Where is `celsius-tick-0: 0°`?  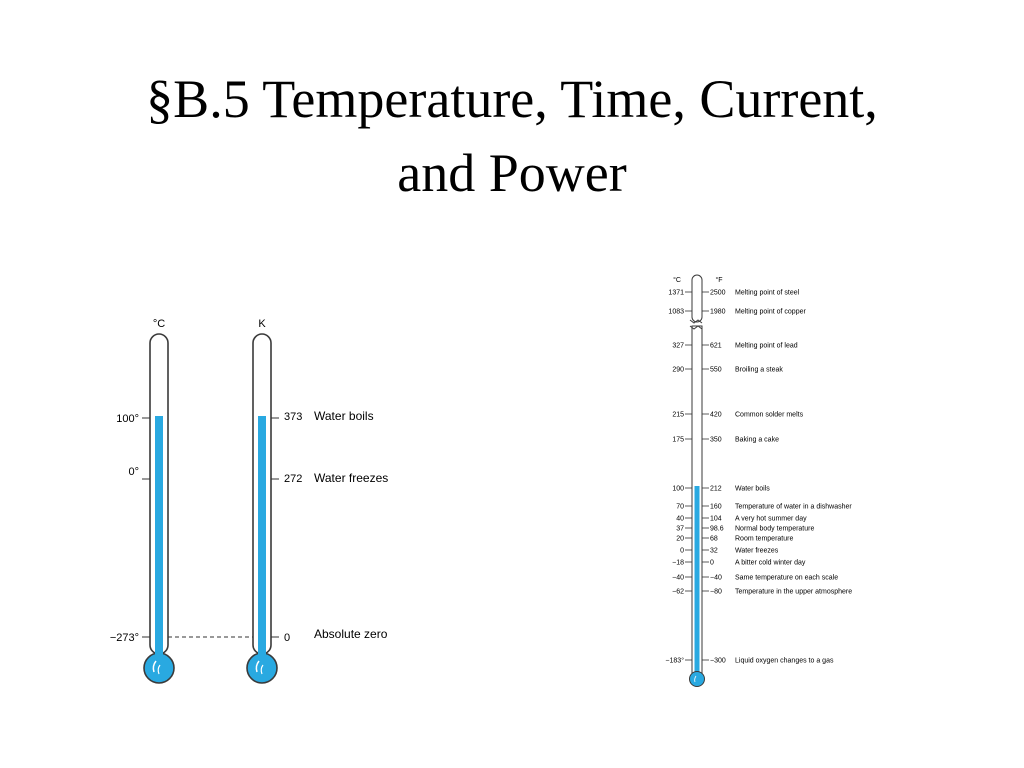 celsius-tick-0: 0° is located at coordinates (133, 472).